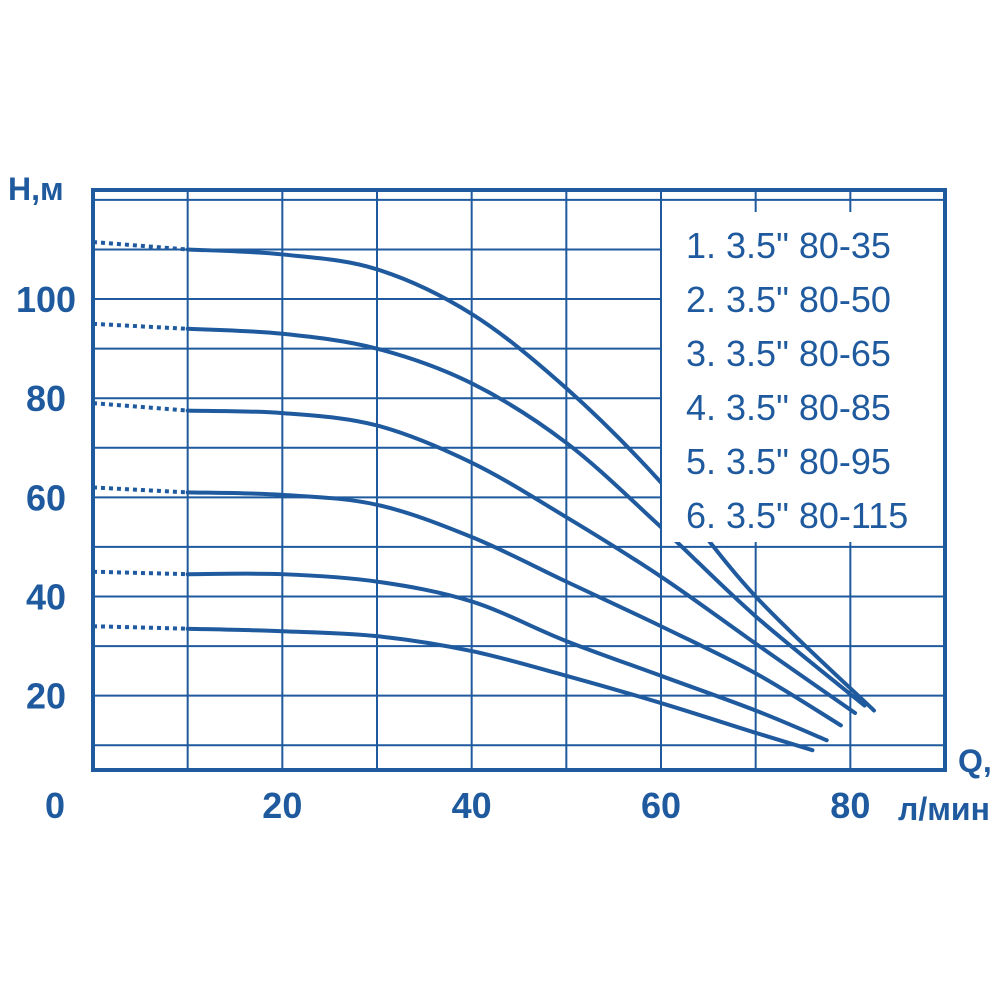  What do you see at coordinates (788, 299) in the screenshot?
I see `legend-entry-2: 2. 3.5" 80-50` at bounding box center [788, 299].